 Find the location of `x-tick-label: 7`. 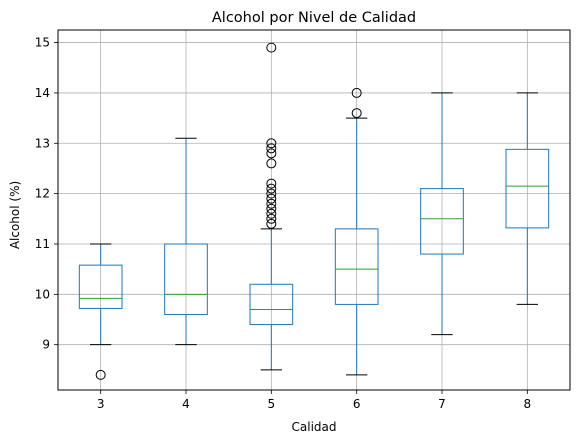

x-tick-label: 7 is located at coordinates (442, 404).